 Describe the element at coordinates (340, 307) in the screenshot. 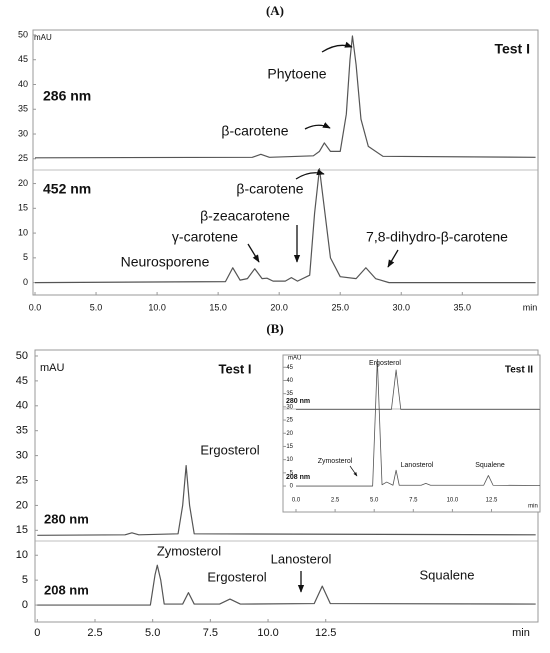

I see `x-tick-label: 25.0` at that location.